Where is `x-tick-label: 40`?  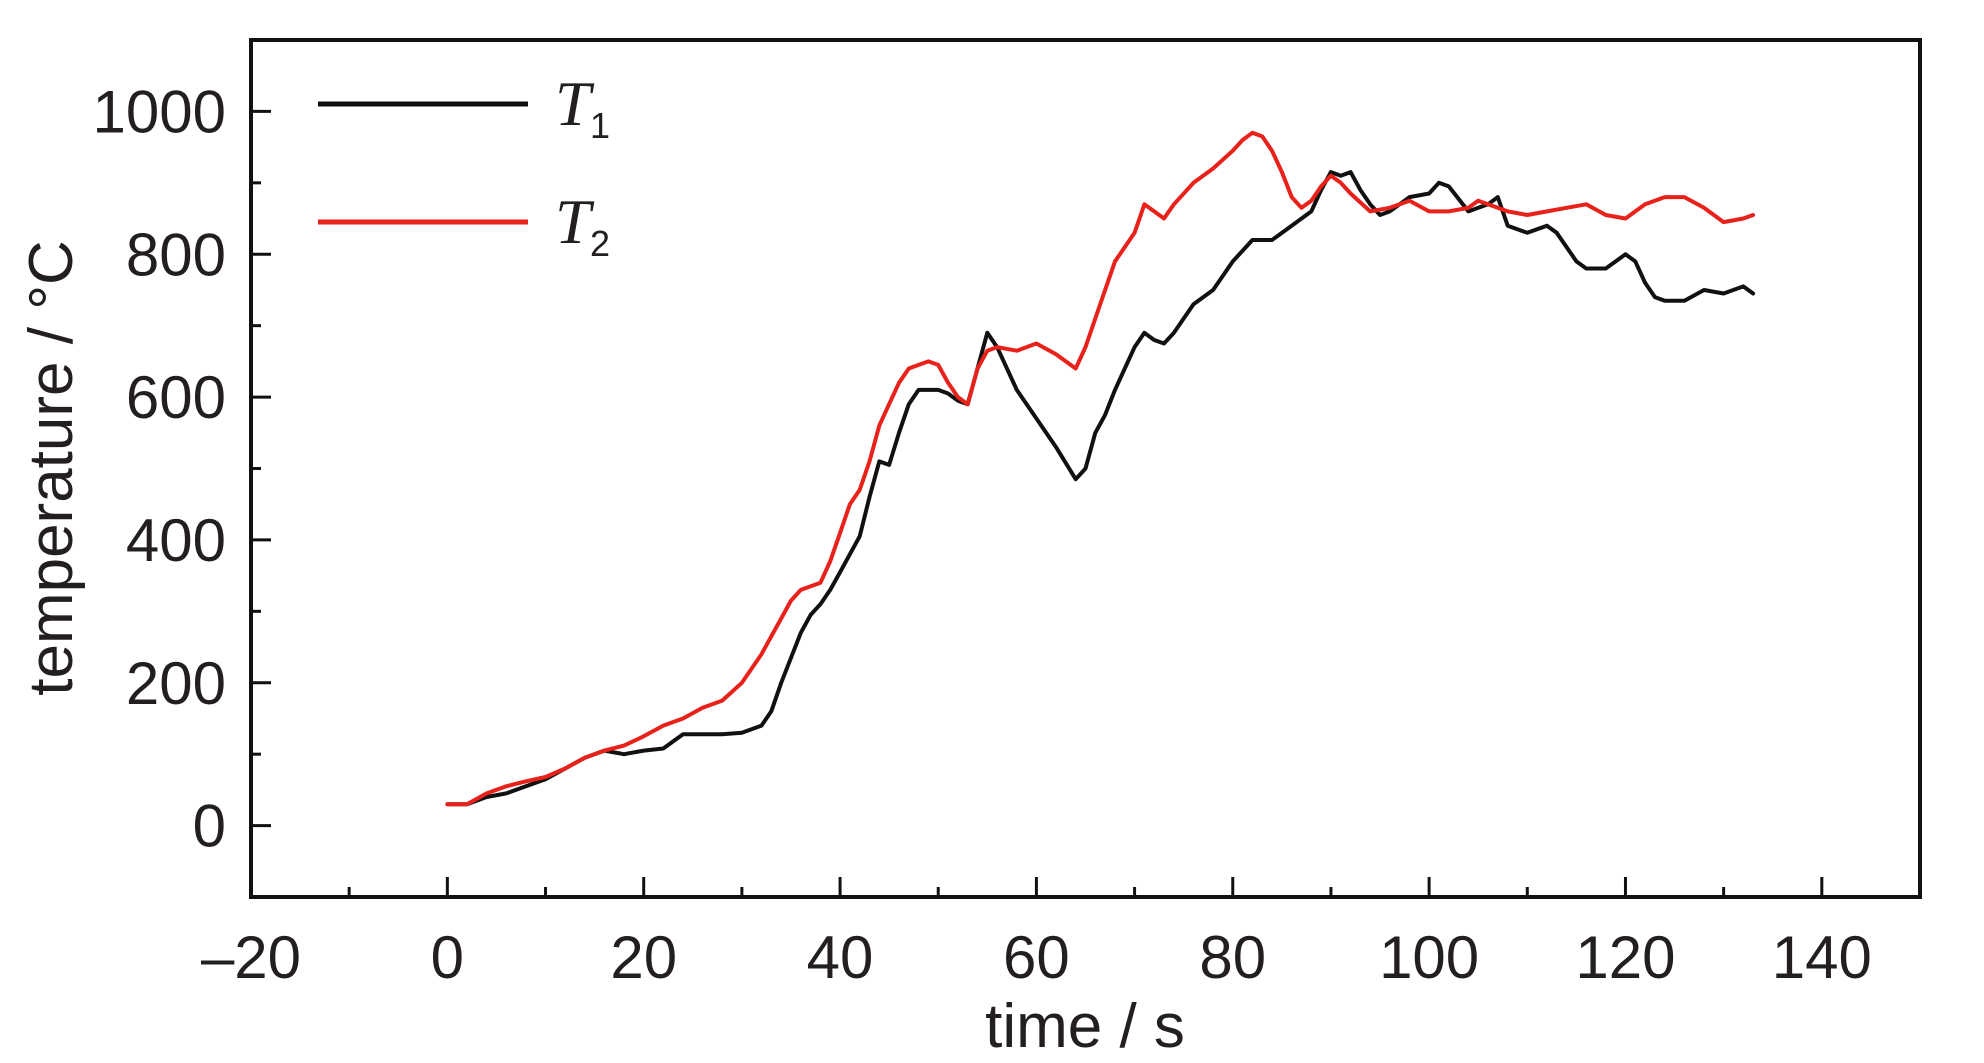
x-tick-label: 40 is located at coordinates (840, 957).